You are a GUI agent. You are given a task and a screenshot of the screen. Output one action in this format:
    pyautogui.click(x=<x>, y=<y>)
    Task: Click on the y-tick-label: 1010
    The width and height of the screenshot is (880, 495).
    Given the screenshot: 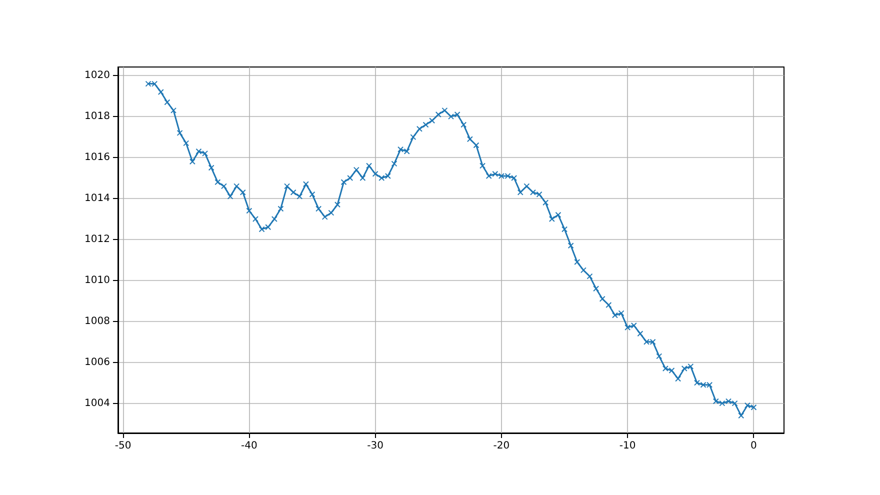 What is the action you would take?
    pyautogui.click(x=97, y=280)
    